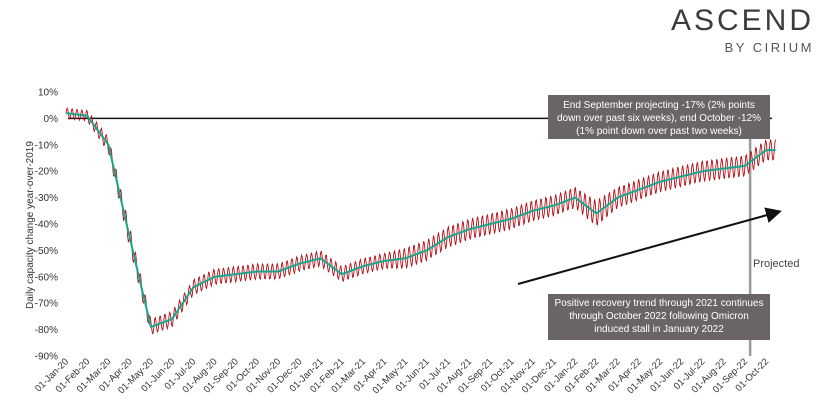 This screenshot has width=828, height=416. What do you see at coordinates (649, 246) in the screenshot?
I see `recovery-arrow` at bounding box center [649, 246].